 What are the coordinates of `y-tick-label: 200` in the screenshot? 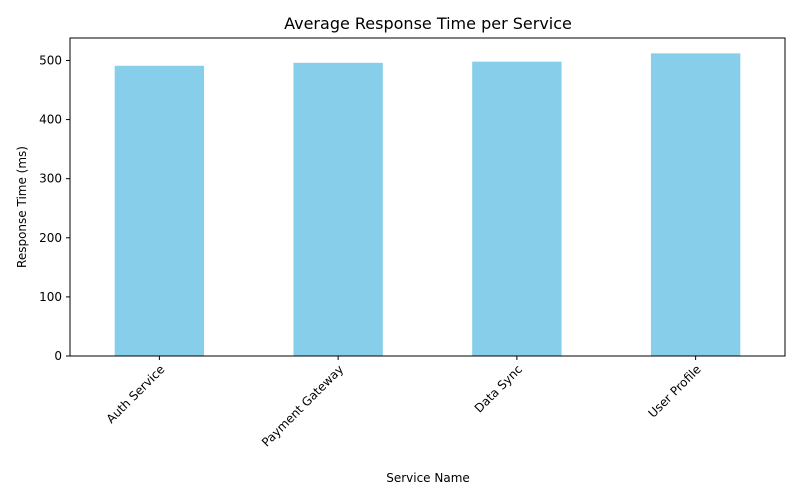 It's located at (50, 238).